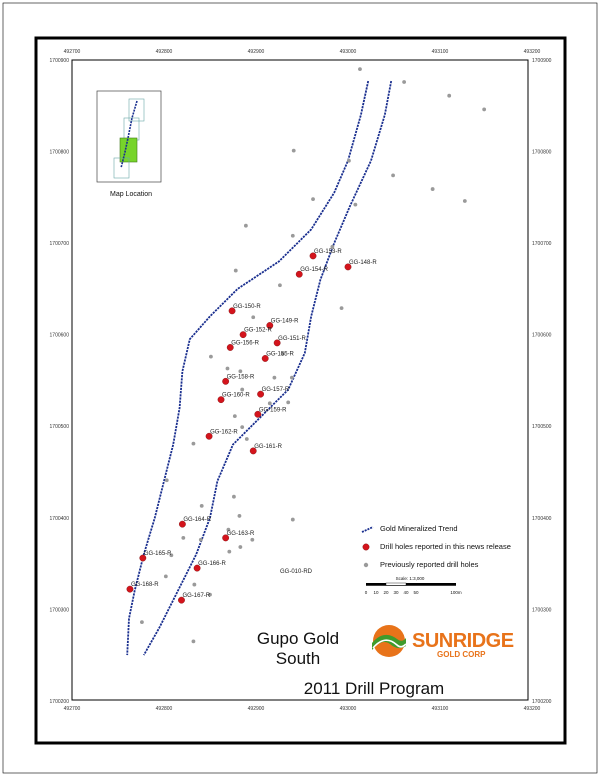  Describe the element at coordinates (292, 339) in the screenshot. I see `drill-hole-label: GG-151-R` at that location.